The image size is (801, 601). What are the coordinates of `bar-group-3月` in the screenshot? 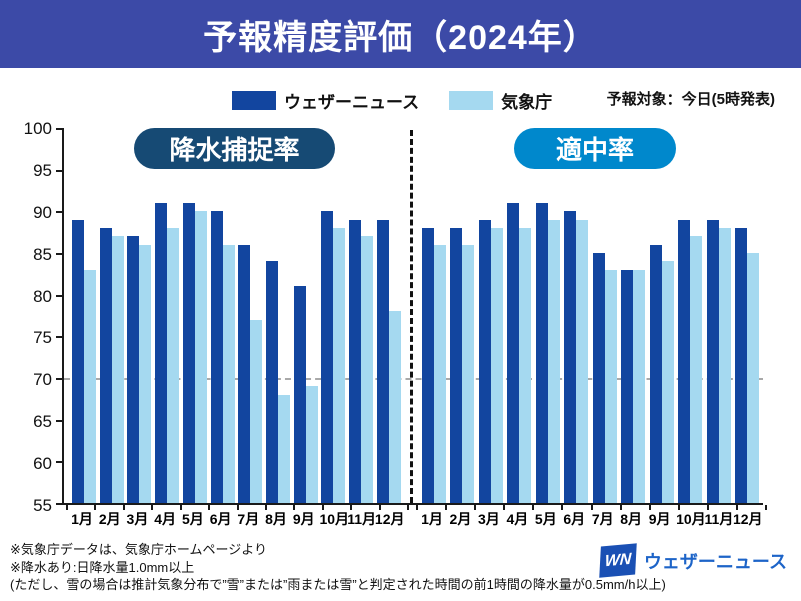 It's located at (490, 315).